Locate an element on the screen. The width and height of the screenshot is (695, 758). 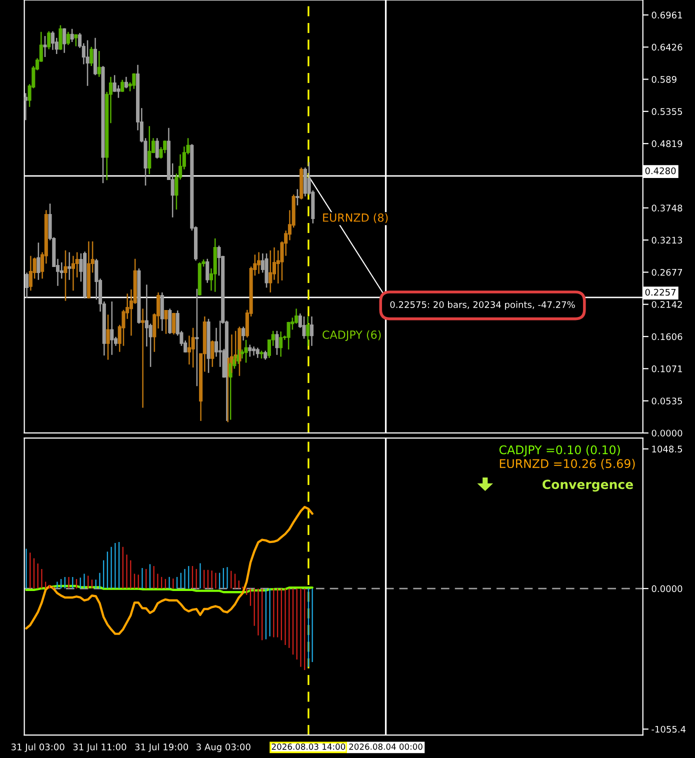
y-tick-label: 0.1071 is located at coordinates (667, 368).